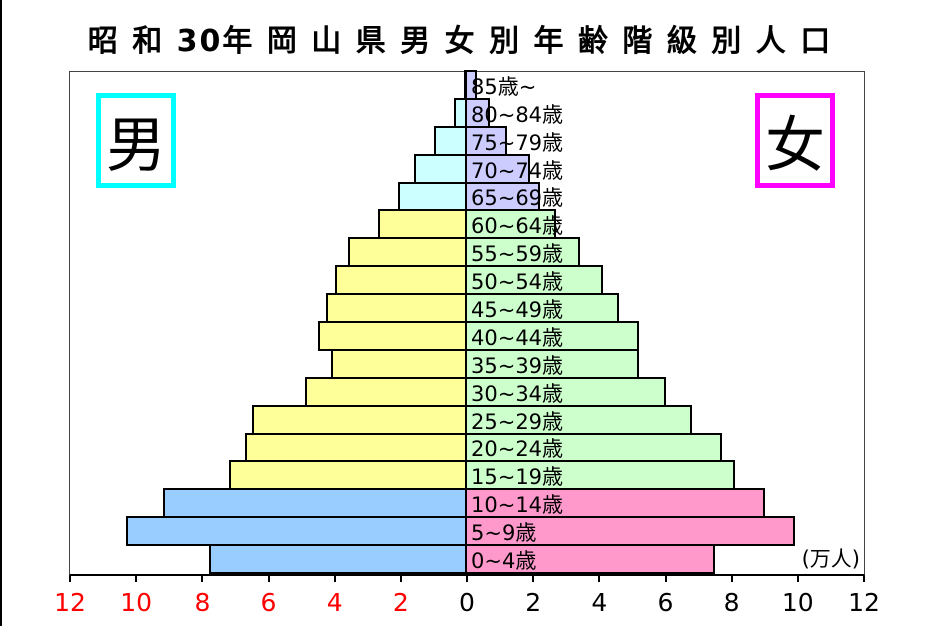 The image size is (927, 626). Describe the element at coordinates (517, 393) in the screenshot. I see `age-group-label: 30~34歳` at that location.